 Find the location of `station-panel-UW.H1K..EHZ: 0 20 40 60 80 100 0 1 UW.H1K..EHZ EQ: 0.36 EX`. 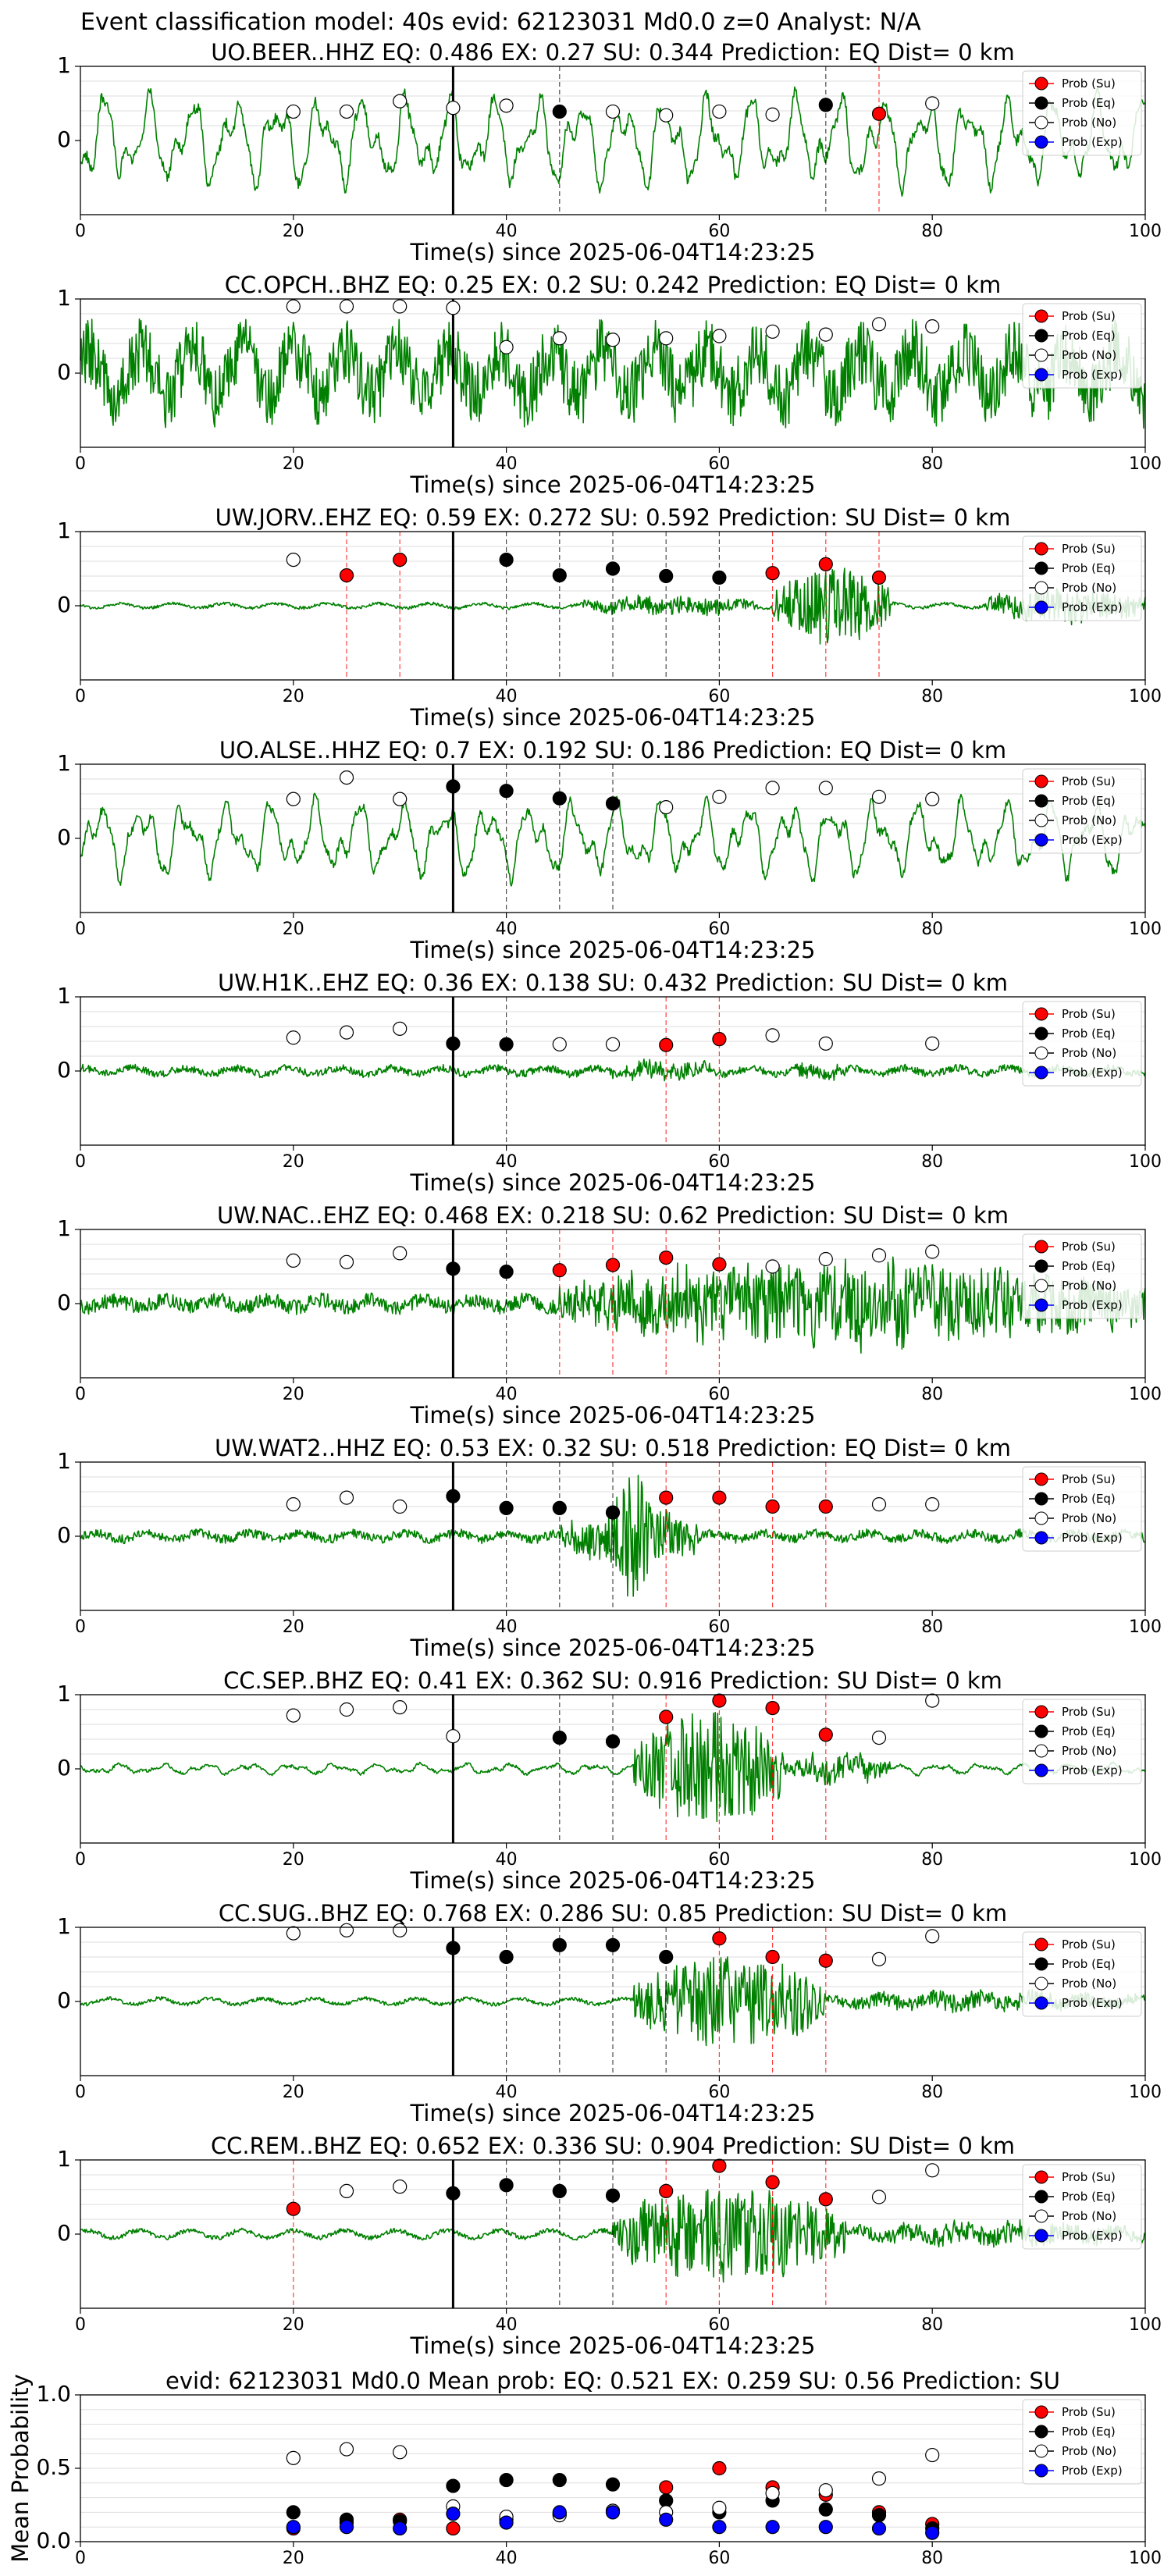

station-panel-UW.H1K..EHZ: 0 20 40 60 80 100 0 1 UW.H1K..EHZ EQ: 0.36 EX is located at coordinates (609, 1083).